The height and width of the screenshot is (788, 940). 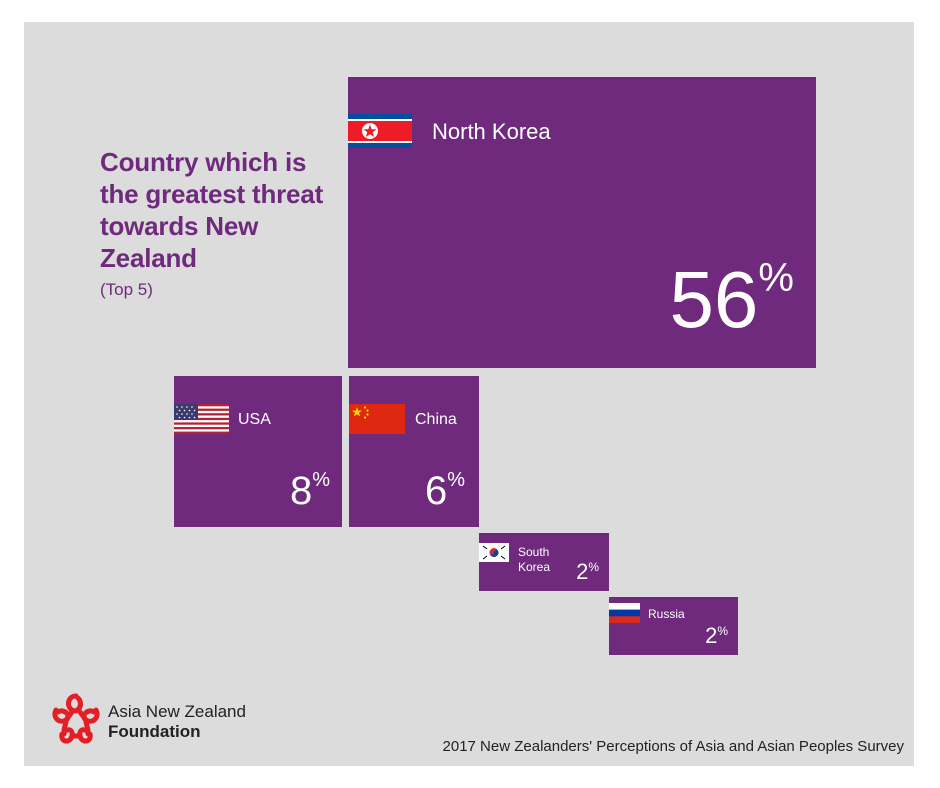 I want to click on south-korea-flag-icon, so click(x=494, y=552).